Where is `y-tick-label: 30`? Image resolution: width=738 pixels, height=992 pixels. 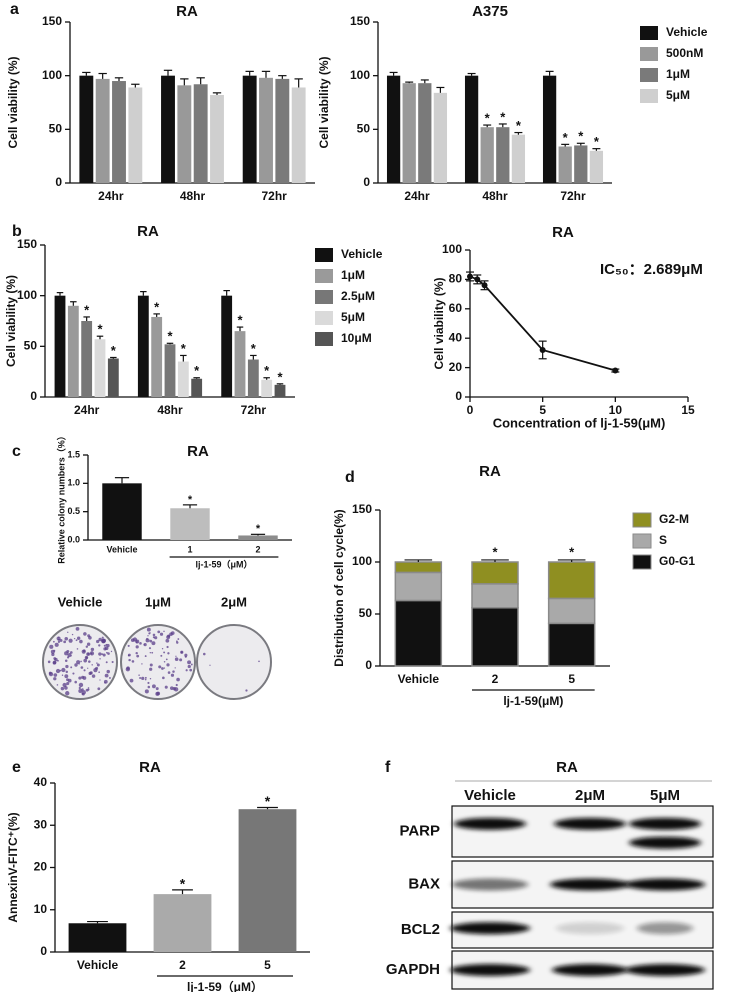
y-tick-label: 30 is located at coordinates (41, 824).